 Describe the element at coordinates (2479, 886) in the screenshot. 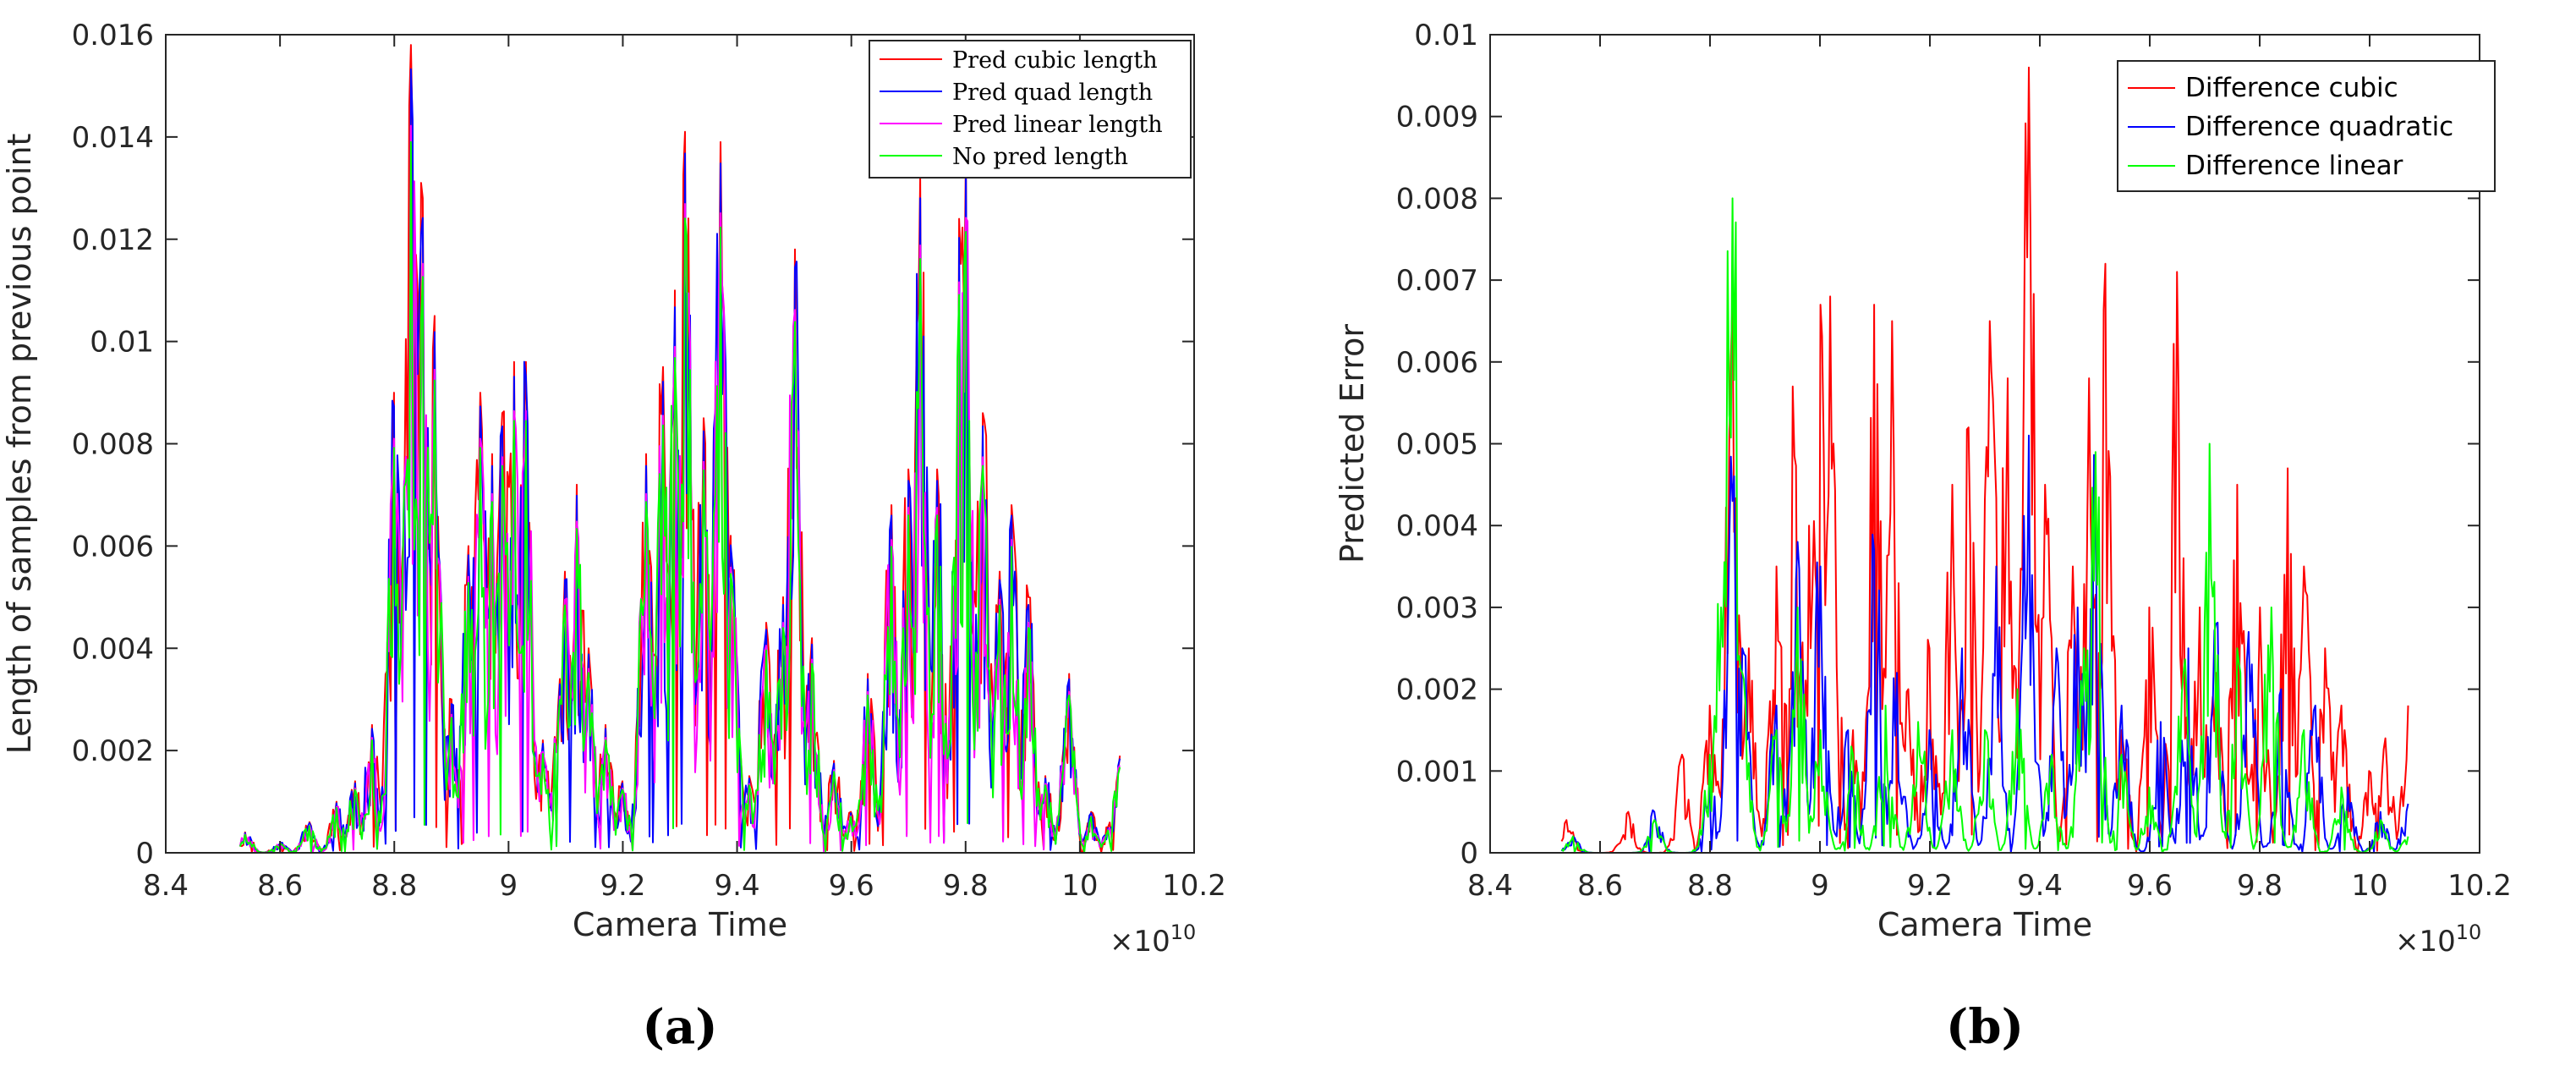

I see `b-x-tick-label: 10.2` at that location.